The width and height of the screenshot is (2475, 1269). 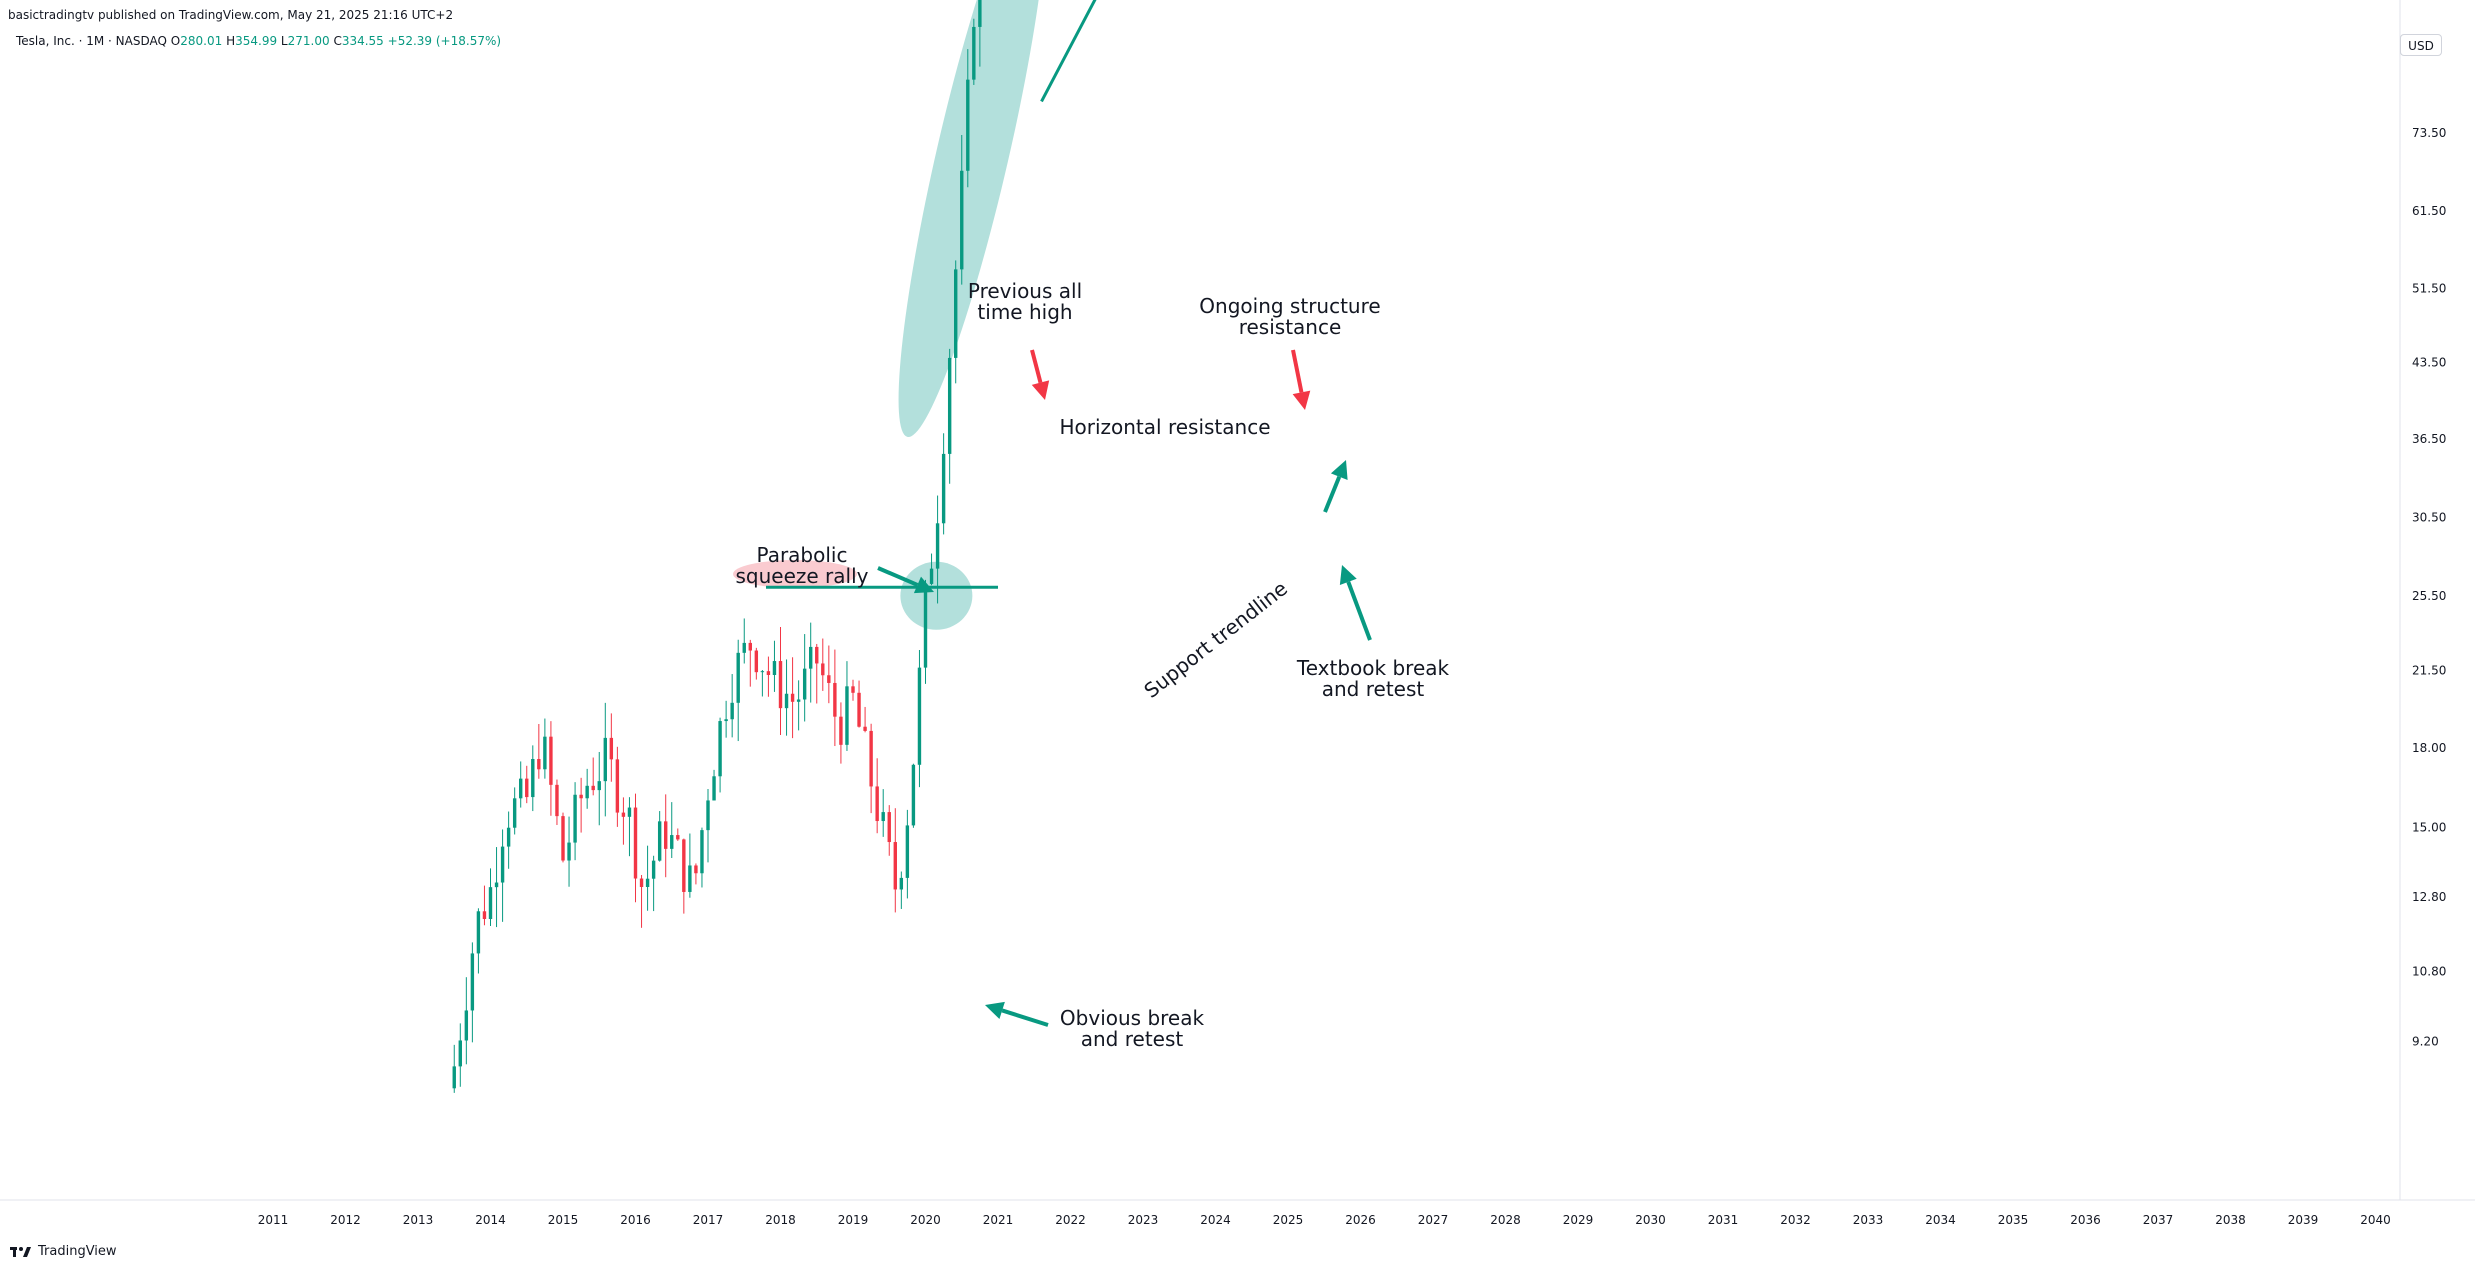 I want to click on x-tick-label: 2011, so click(x=273, y=1220).